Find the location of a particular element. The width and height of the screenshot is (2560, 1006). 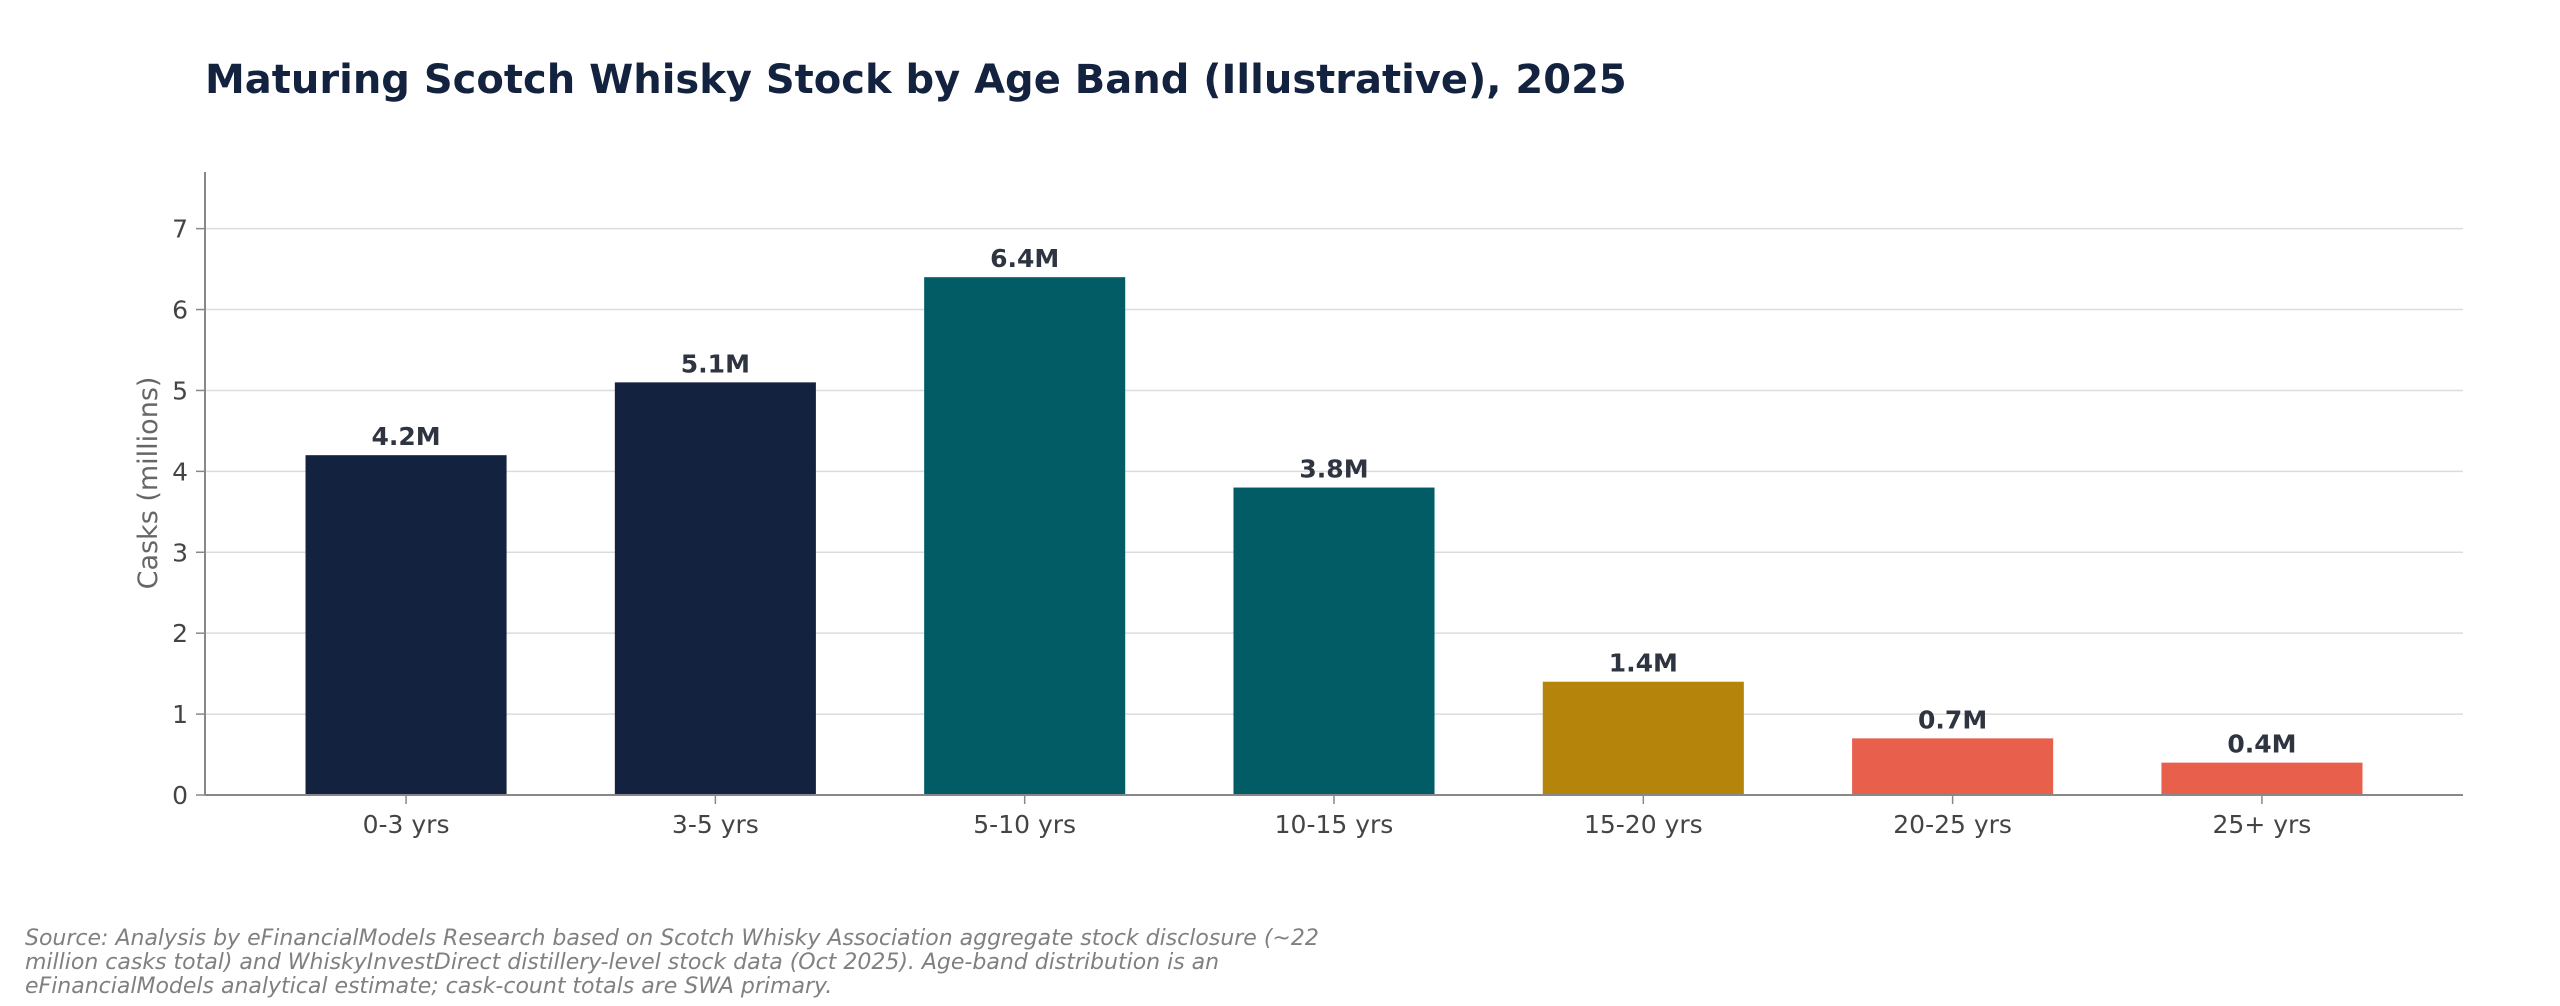

bar-value-label: 4.2M is located at coordinates (405, 436).